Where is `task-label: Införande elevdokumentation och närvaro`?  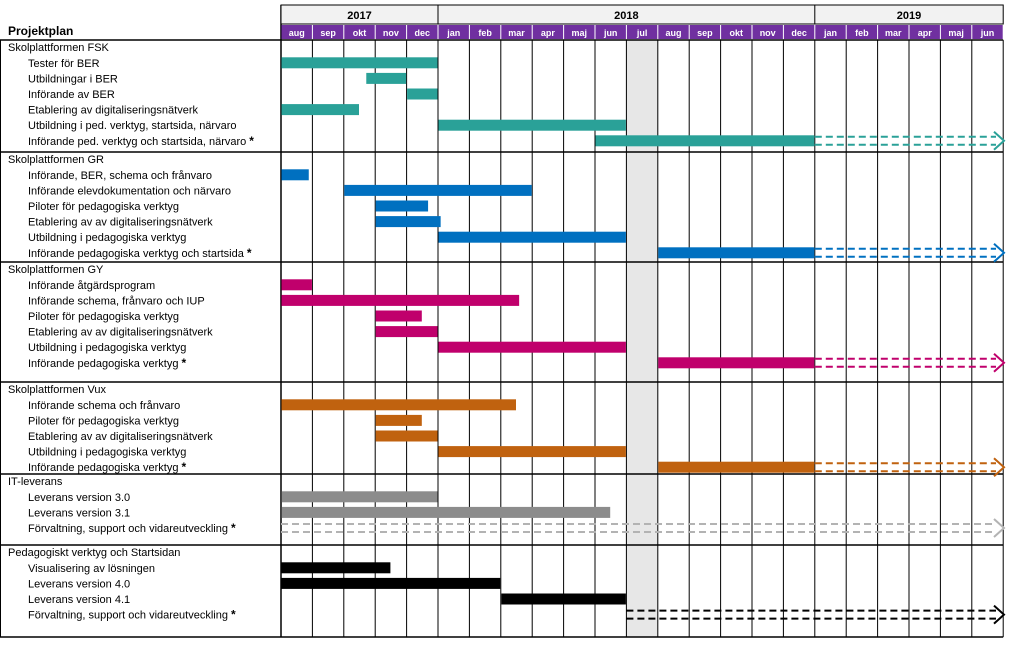 task-label: Införande elevdokumentation och närvaro is located at coordinates (129, 191).